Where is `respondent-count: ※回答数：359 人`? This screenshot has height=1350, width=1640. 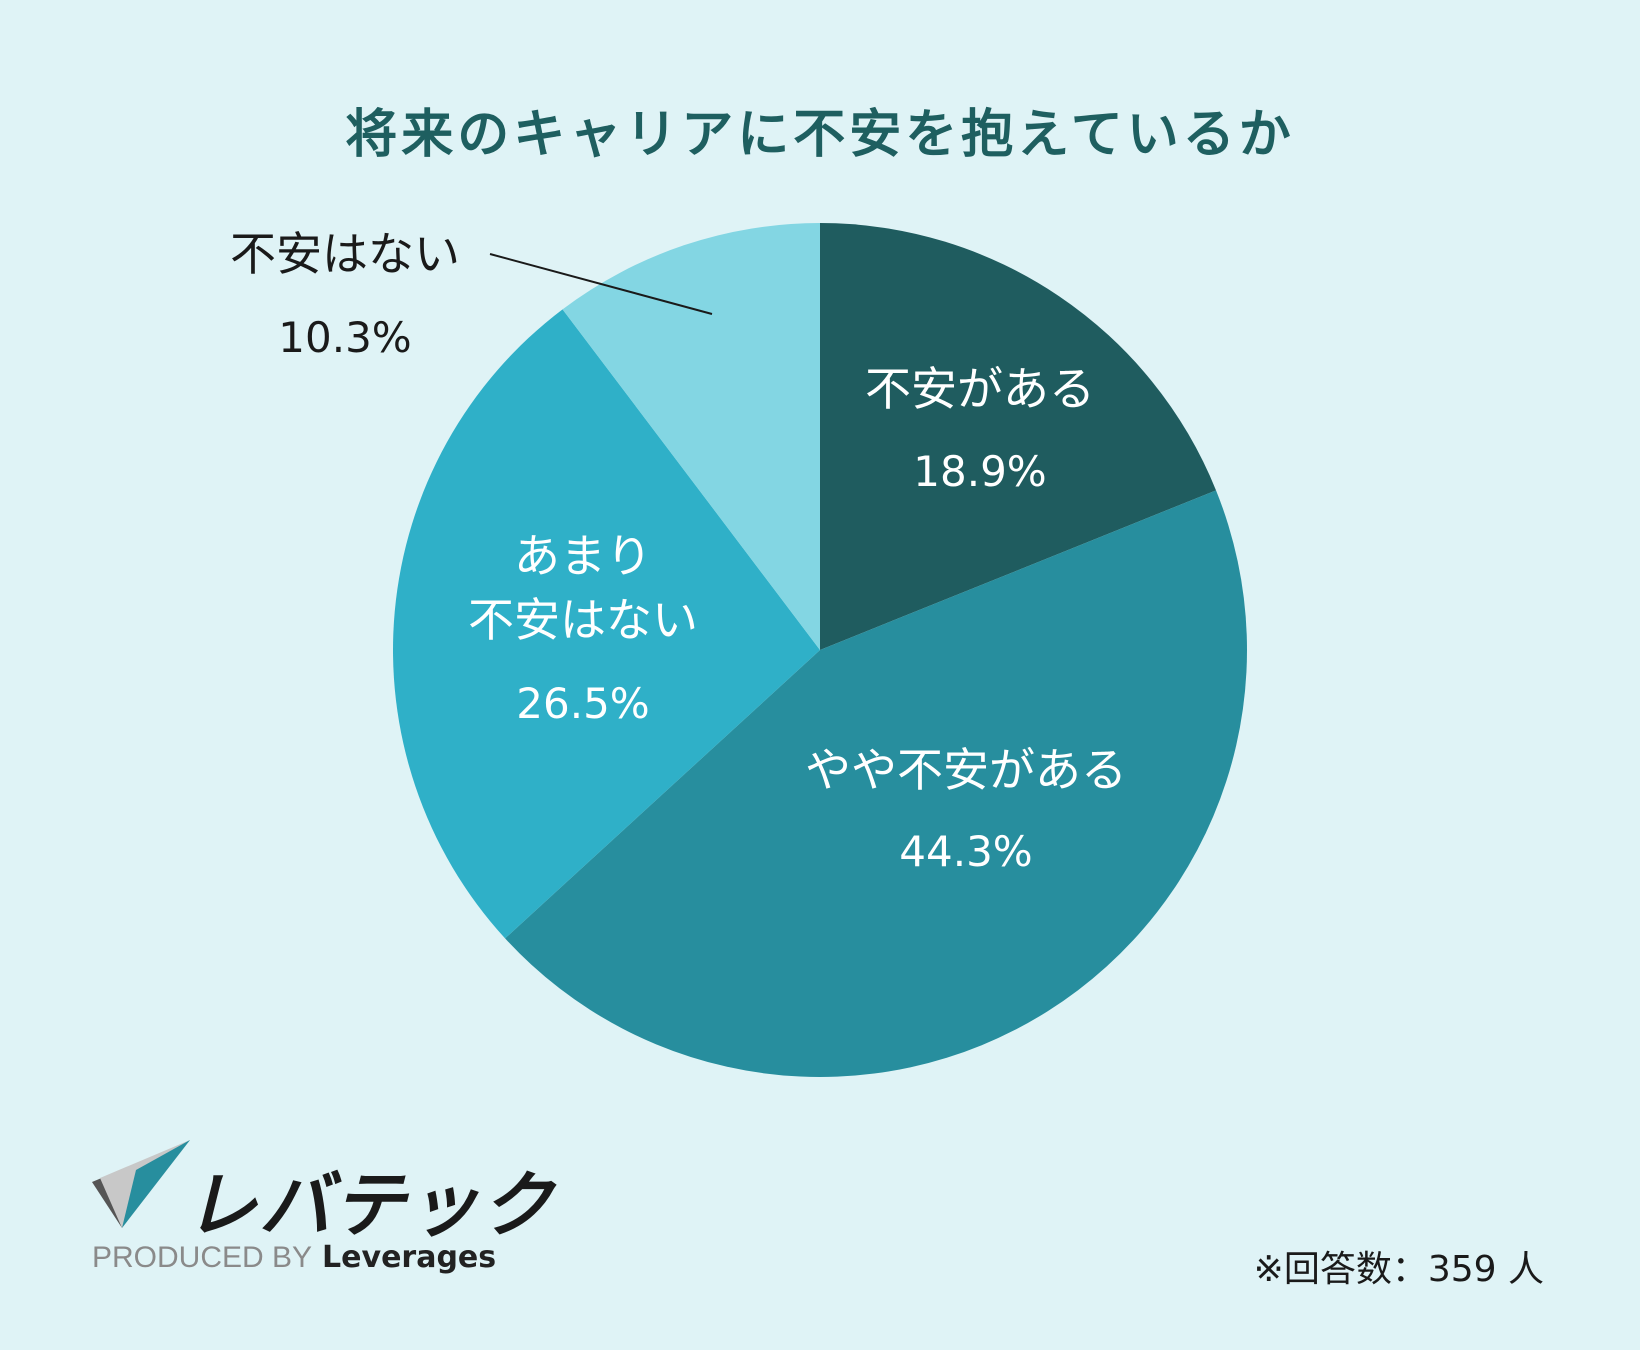 respondent-count: ※回答数：359 人 is located at coordinates (1398, 1269).